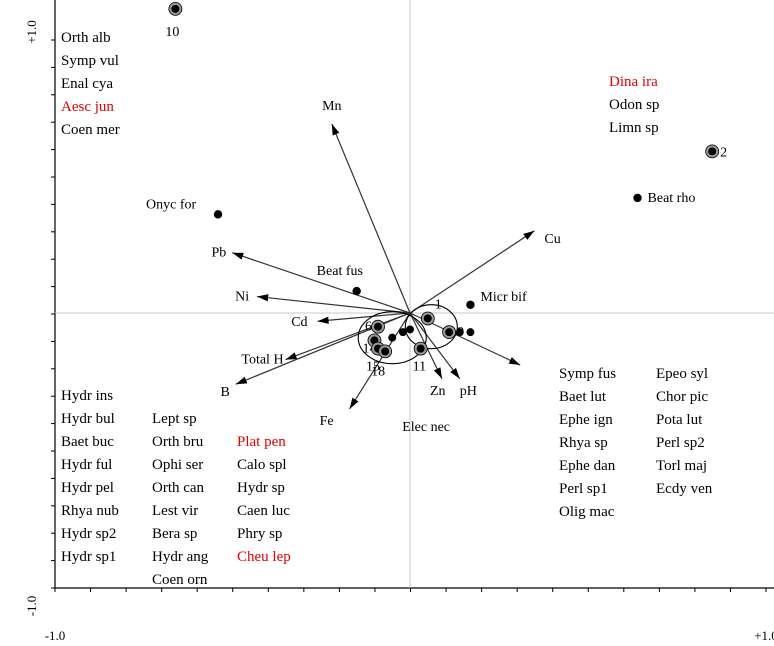 The width and height of the screenshot is (774, 646). I want to click on species-group-item: Epeo syl, so click(682, 374).